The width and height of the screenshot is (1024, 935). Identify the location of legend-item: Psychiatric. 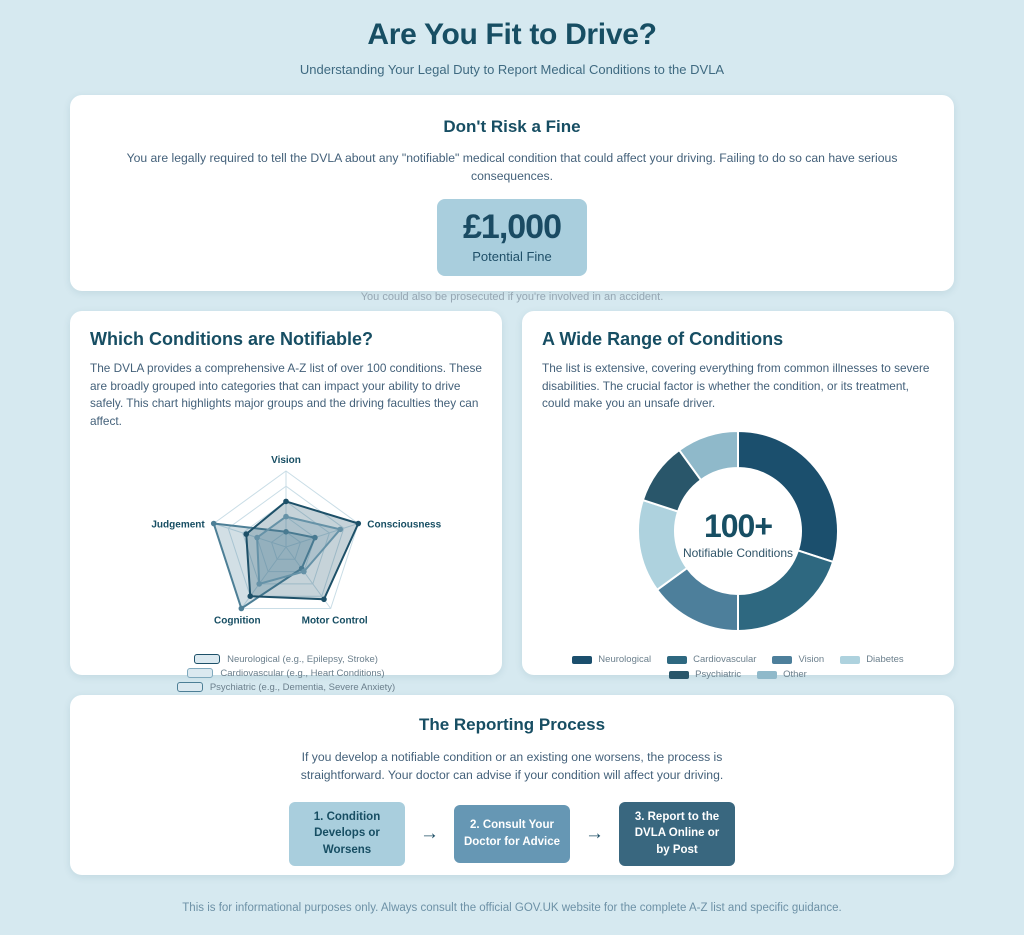
(705, 674).